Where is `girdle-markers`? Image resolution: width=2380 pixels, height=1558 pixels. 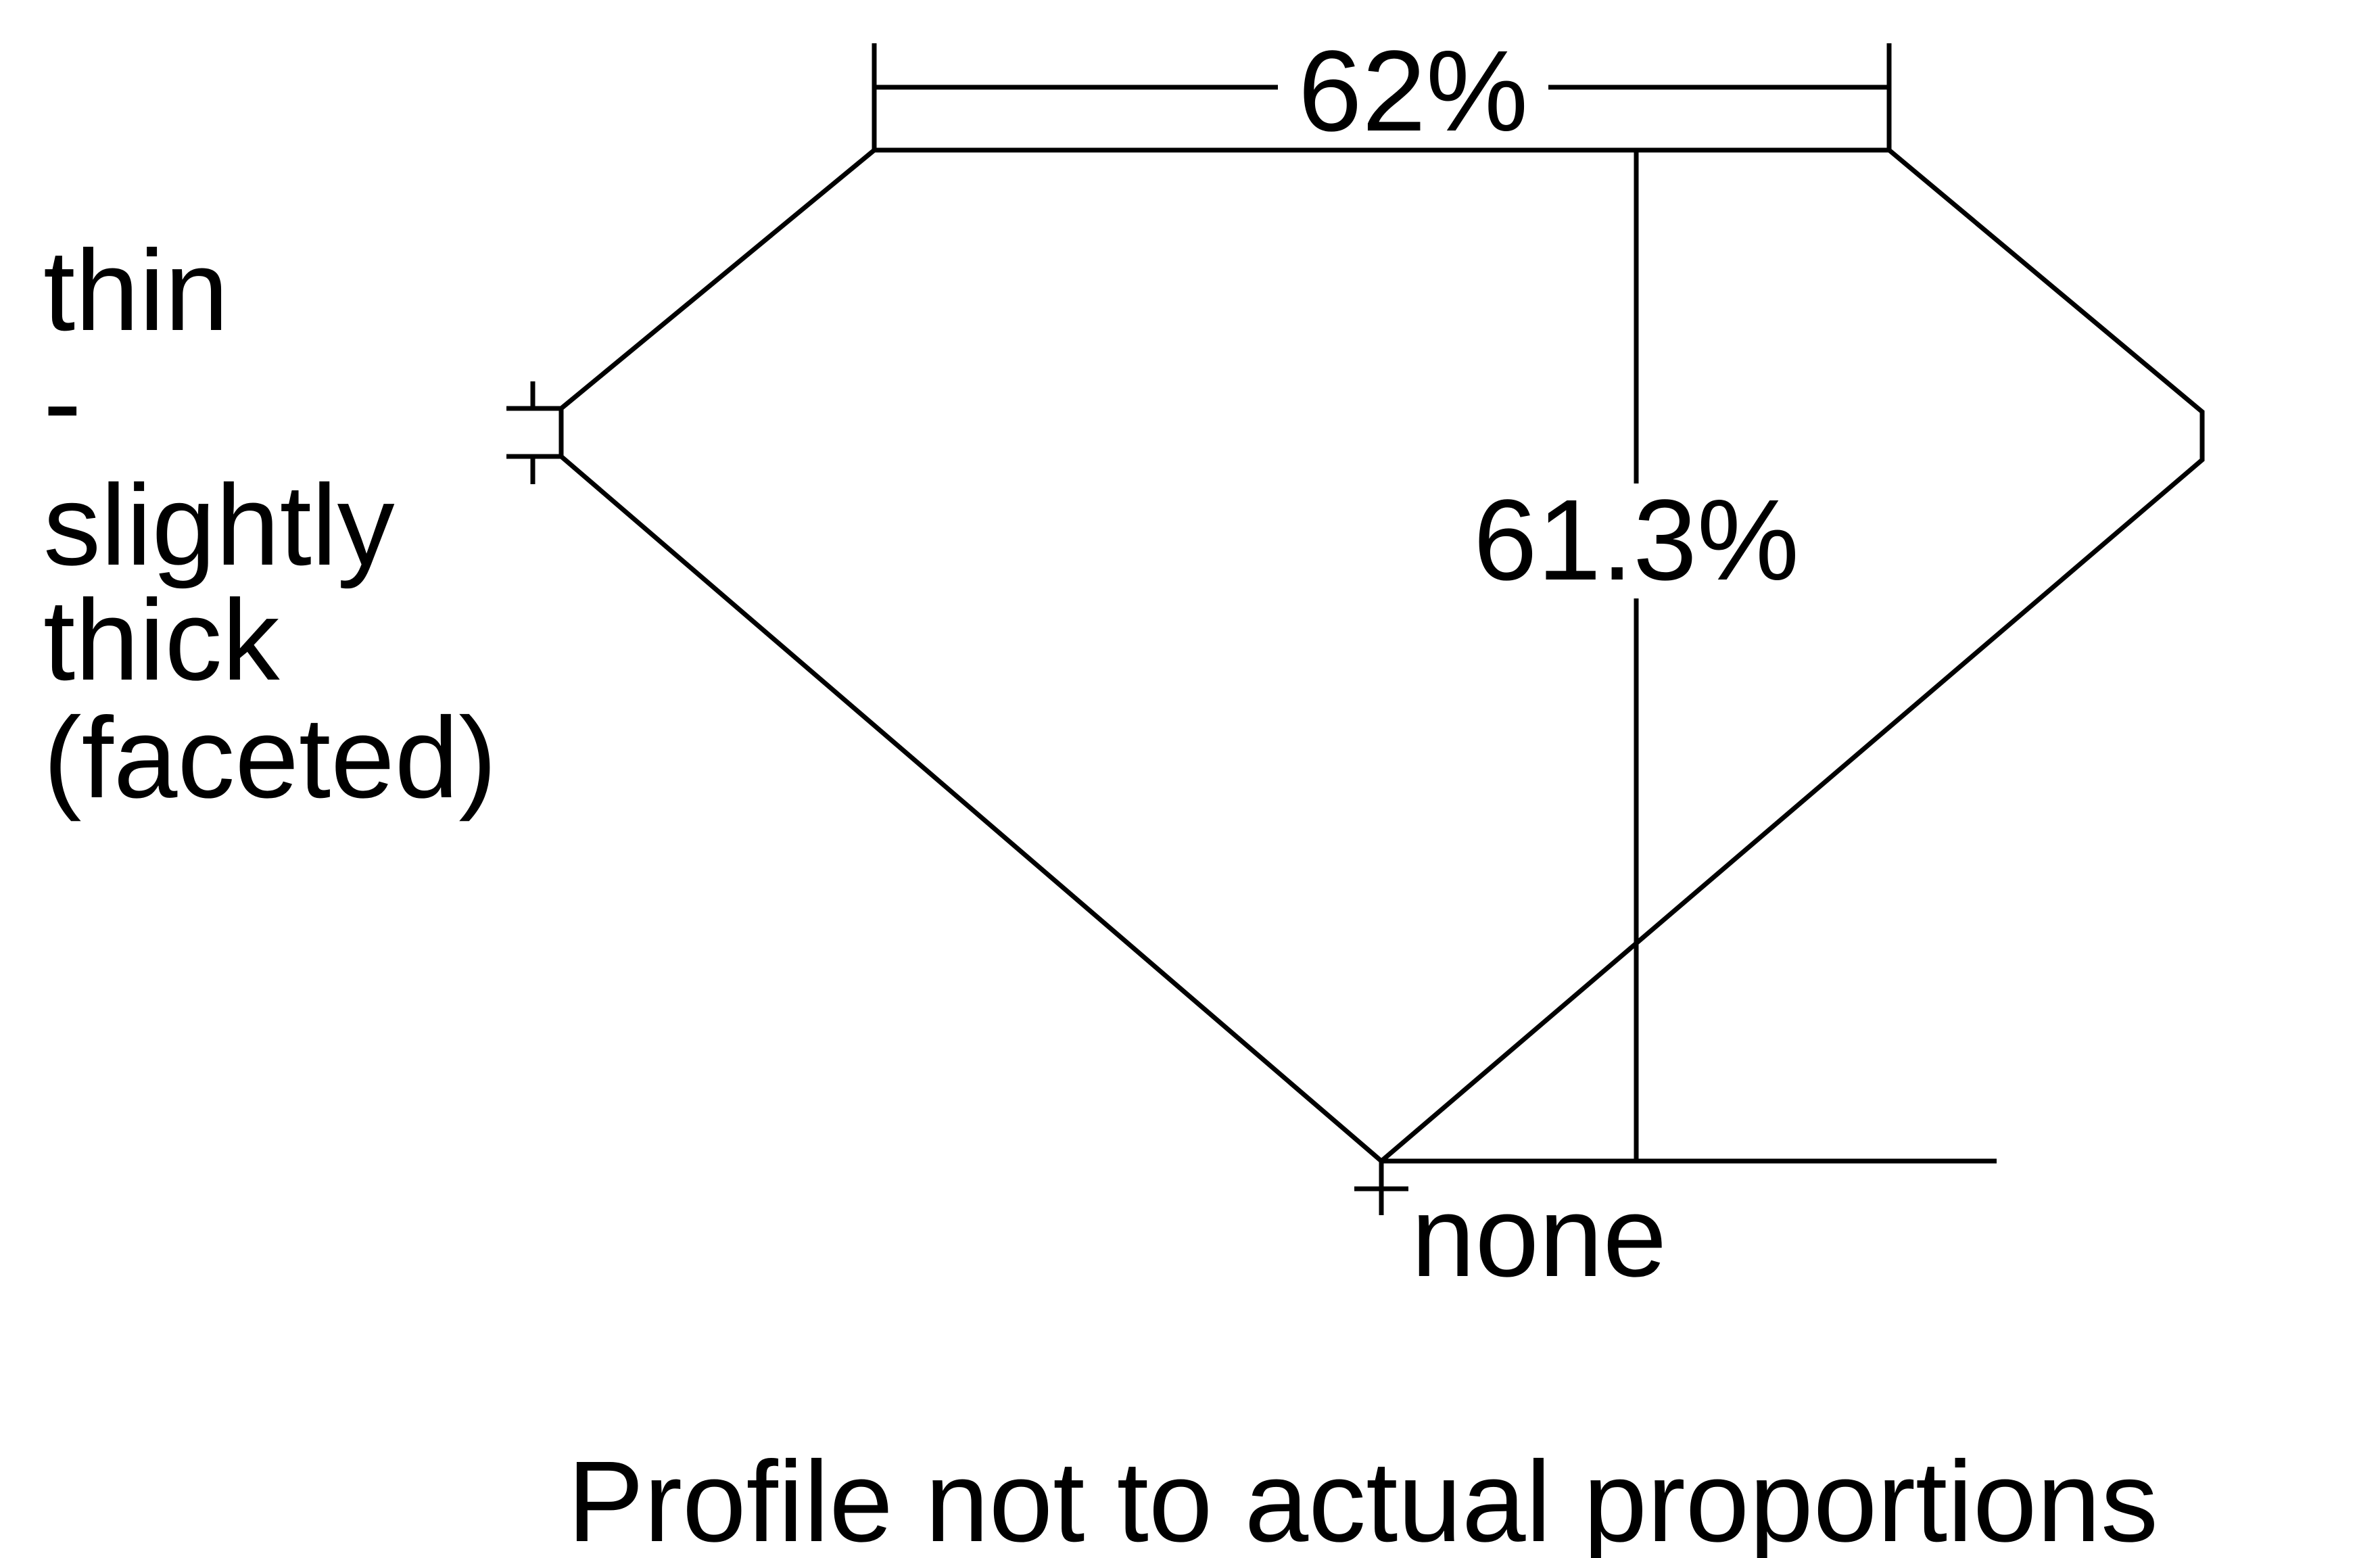
girdle-markers is located at coordinates (533, 432).